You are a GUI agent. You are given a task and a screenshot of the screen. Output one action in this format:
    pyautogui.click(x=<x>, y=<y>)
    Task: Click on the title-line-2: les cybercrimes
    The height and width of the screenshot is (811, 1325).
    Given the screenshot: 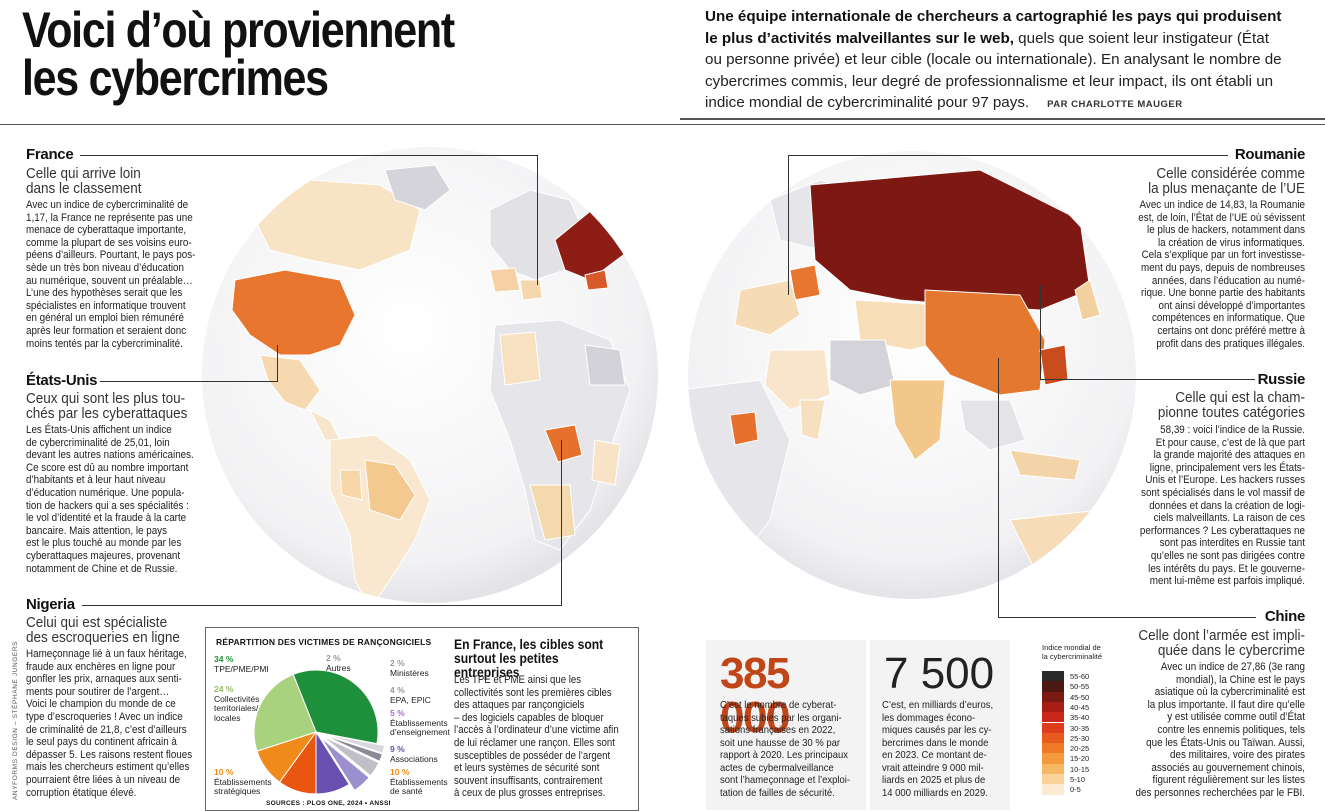 What is the action you would take?
    pyautogui.click(x=175, y=78)
    